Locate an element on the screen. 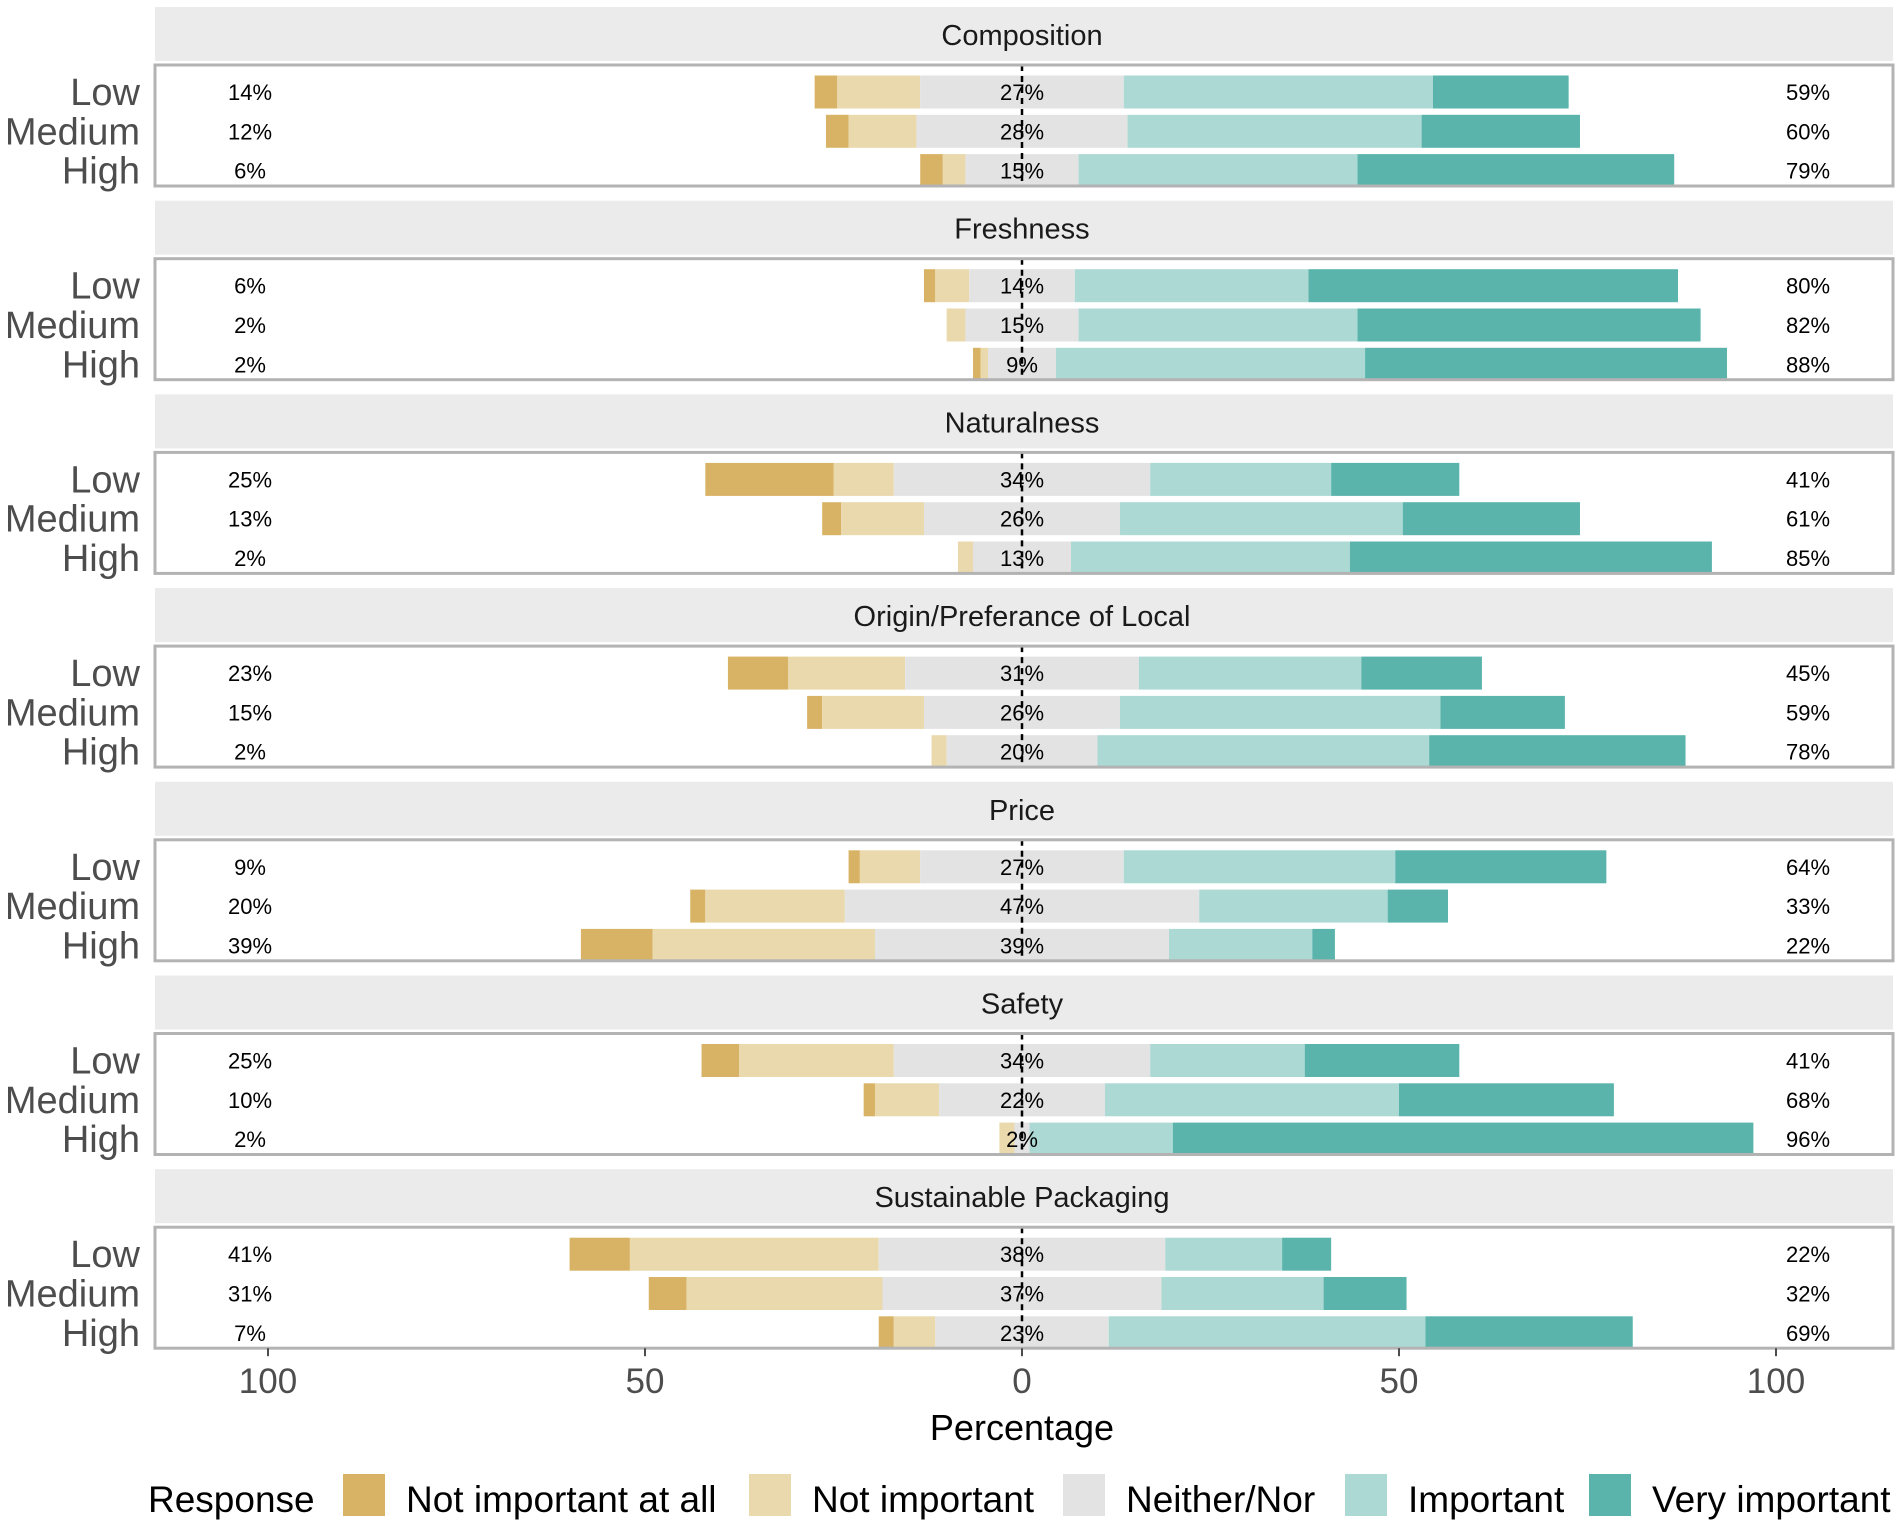 This screenshot has height=1536, width=1902. right-percent-label: 60% is located at coordinates (1808, 131).